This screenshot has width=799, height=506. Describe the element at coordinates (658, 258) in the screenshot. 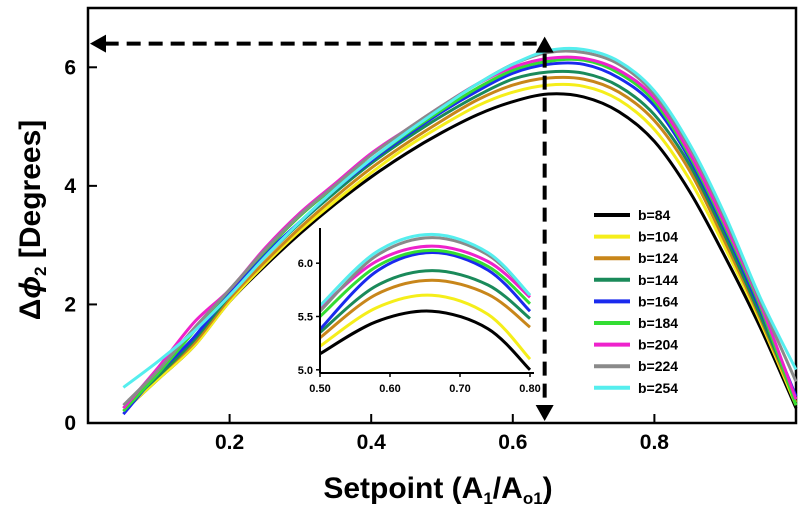

I see `legend-label: b=124` at that location.